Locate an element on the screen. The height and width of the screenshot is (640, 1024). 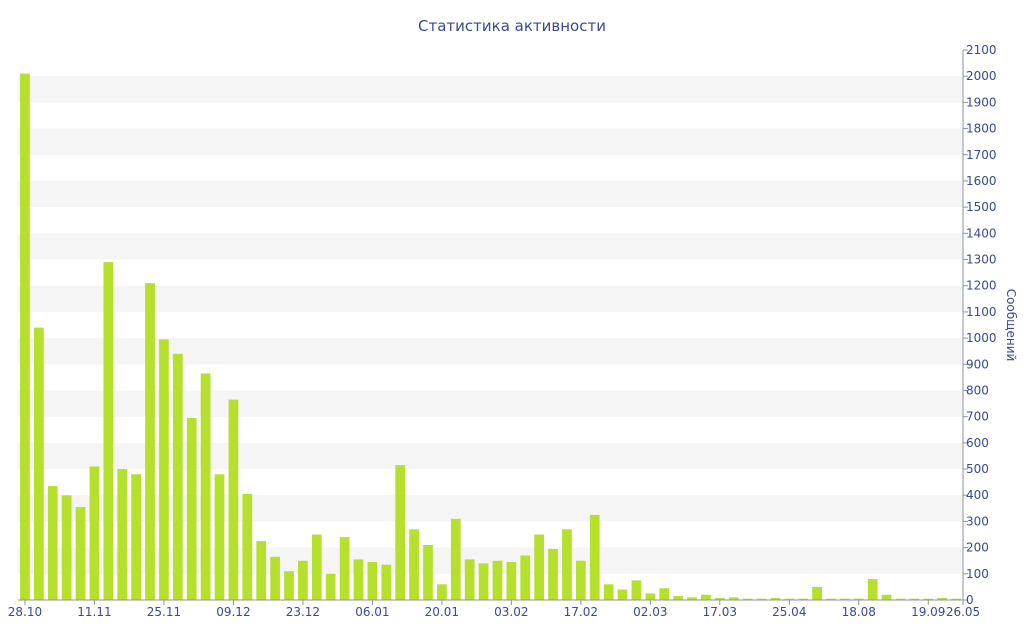
x-tick-label: 26.05 is located at coordinates (963, 612).